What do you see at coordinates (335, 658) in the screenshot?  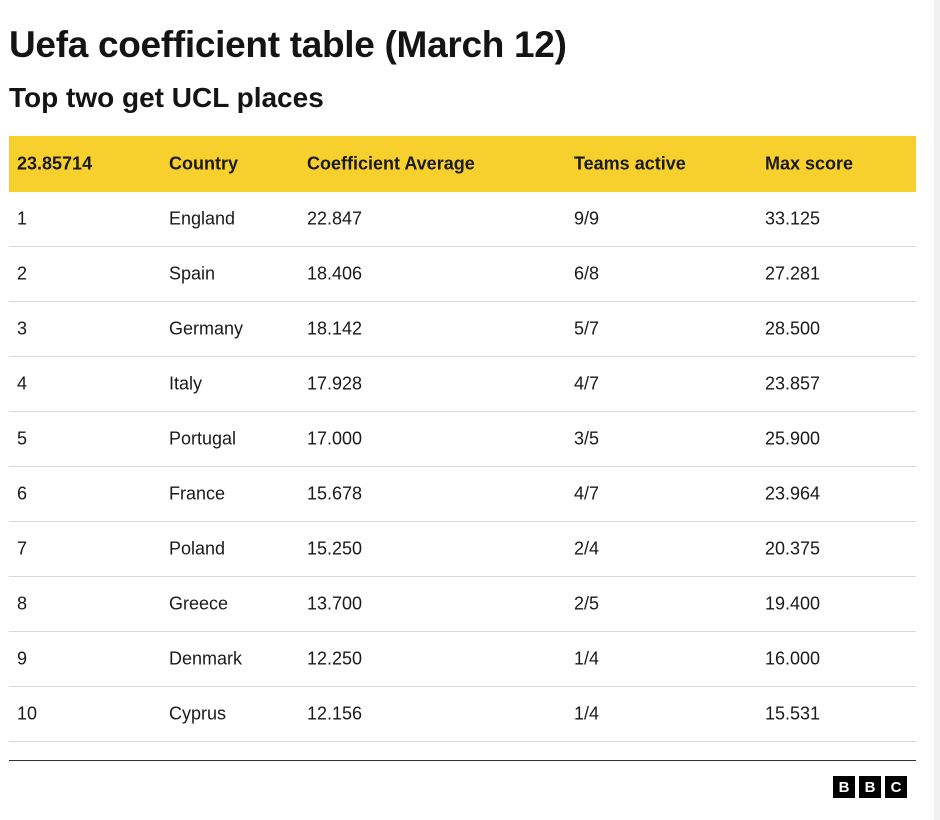 I see `cell-coefficient-average: 12.250` at bounding box center [335, 658].